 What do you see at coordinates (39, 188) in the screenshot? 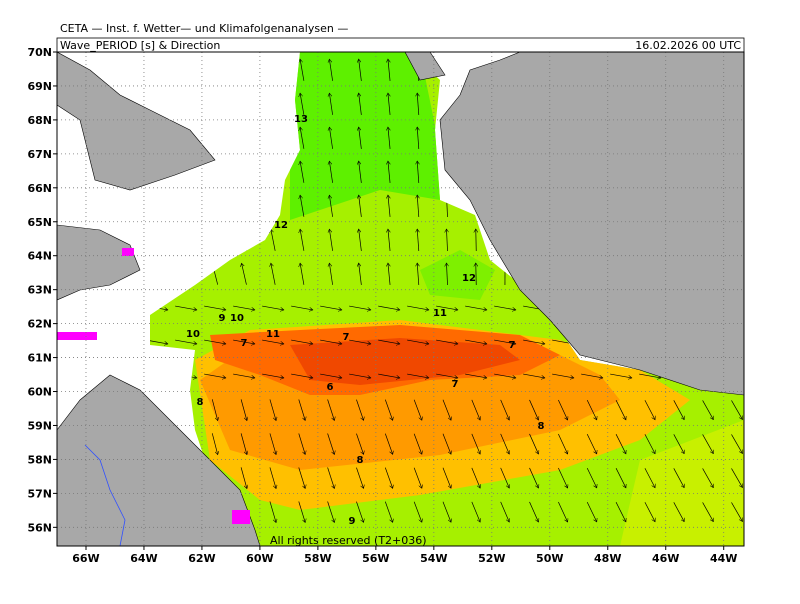
I see `y-tick-label: 66N` at bounding box center [39, 188].